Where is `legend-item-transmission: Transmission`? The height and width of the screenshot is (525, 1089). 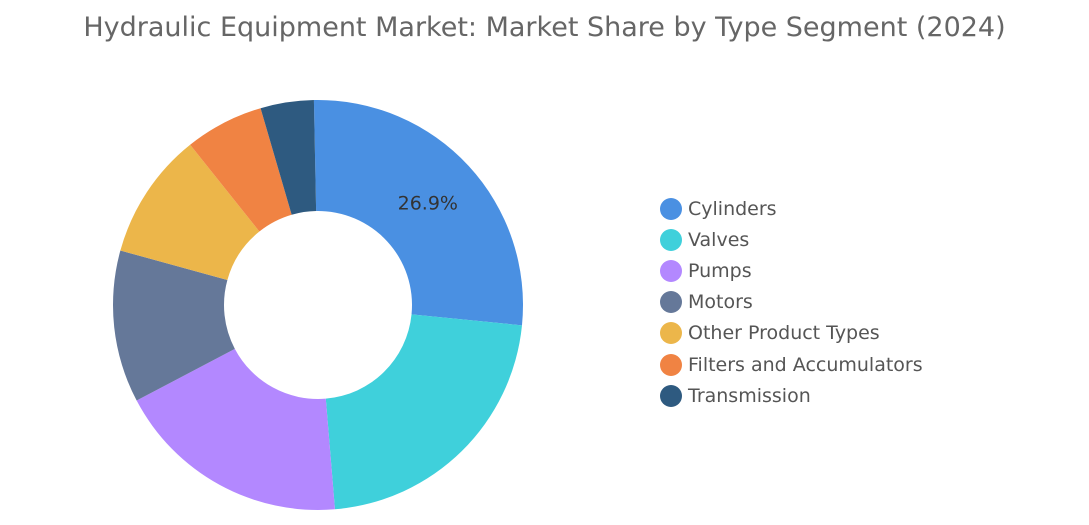
legend-item-transmission: Transmission is located at coordinates (791, 395).